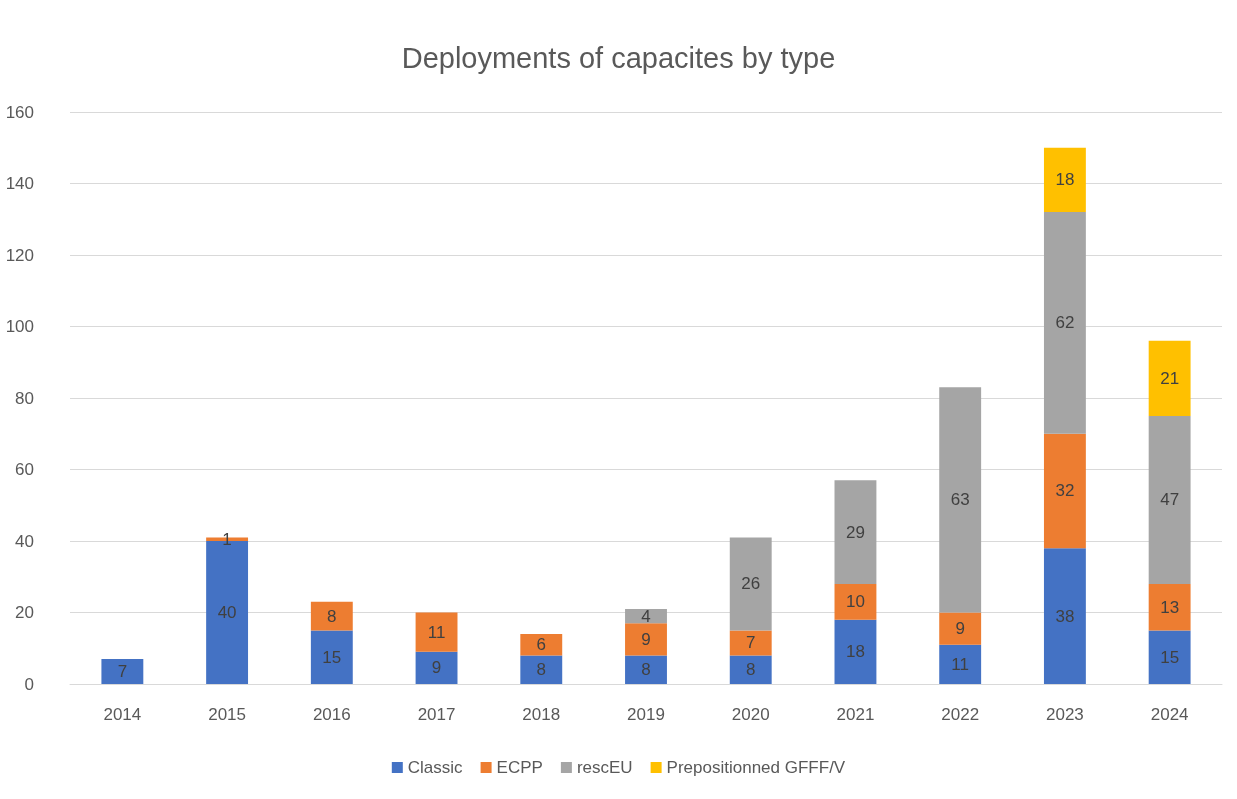 This screenshot has width=1237, height=799. I want to click on y-tick-label: 80, so click(24, 398).